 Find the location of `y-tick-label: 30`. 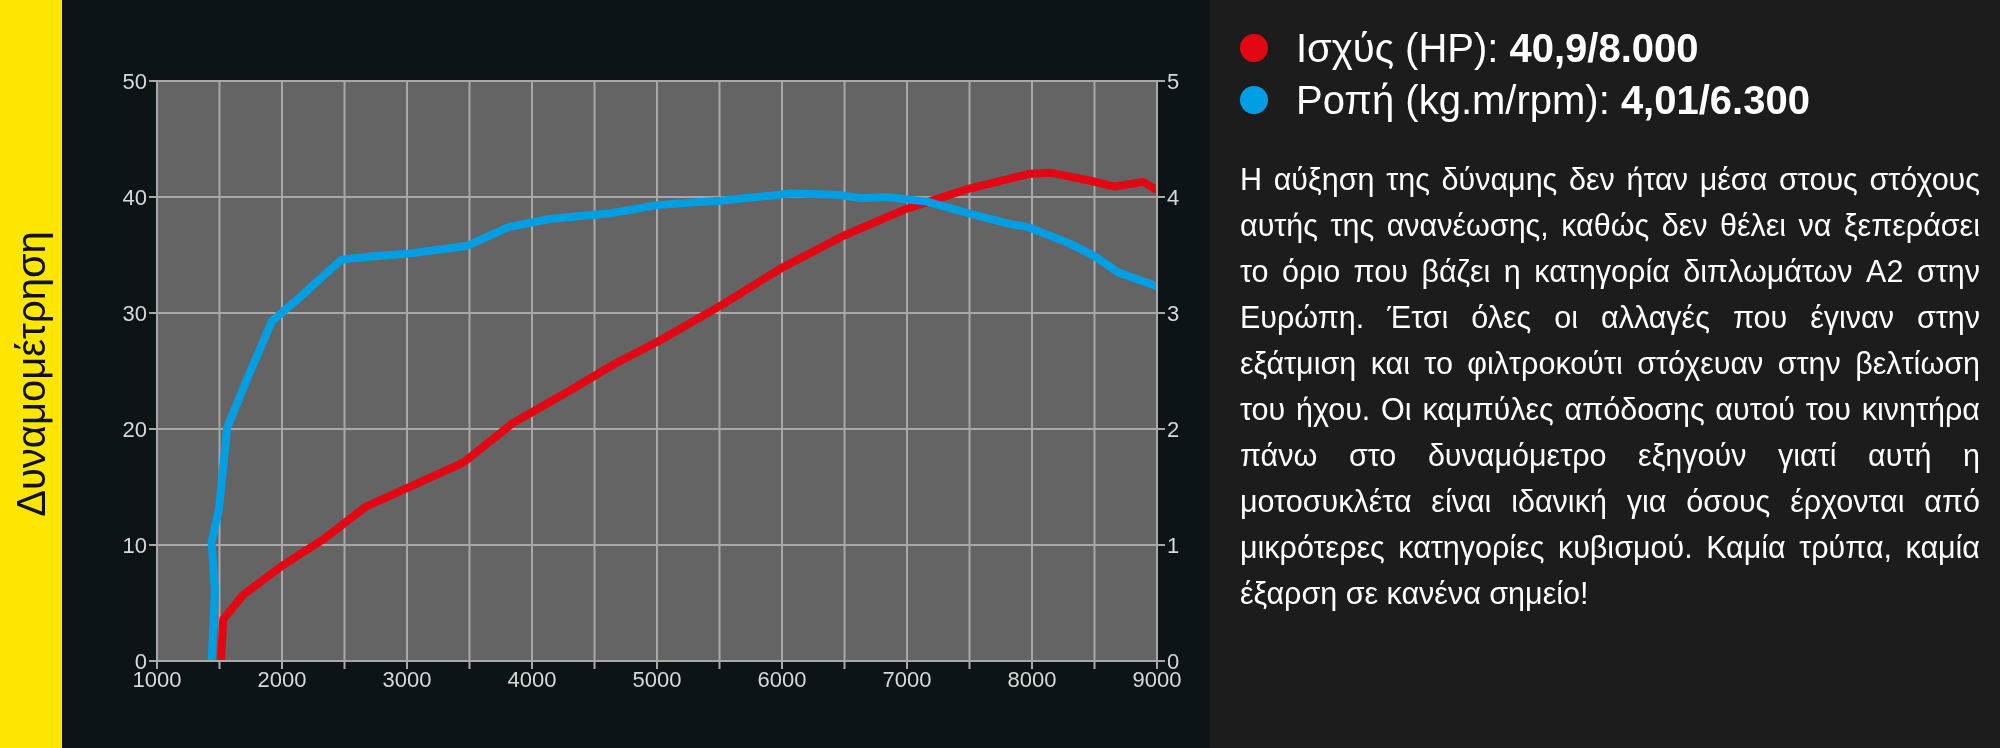

y-tick-label: 30 is located at coordinates (134, 313).